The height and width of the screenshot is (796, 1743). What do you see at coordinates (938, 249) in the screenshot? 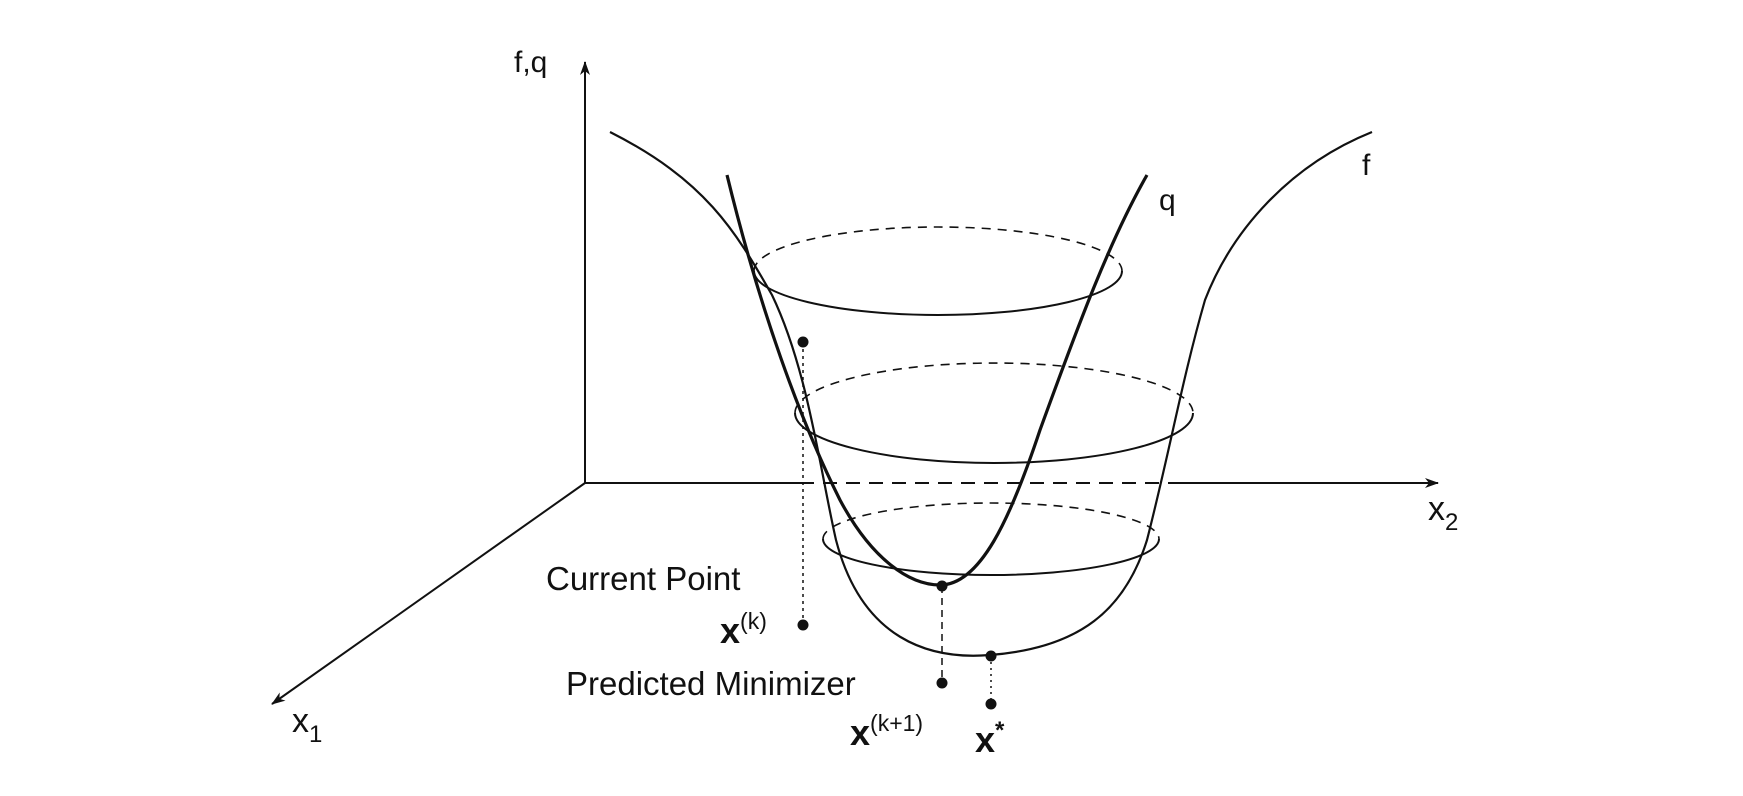
I see `q-level-ellipse-back` at bounding box center [938, 249].